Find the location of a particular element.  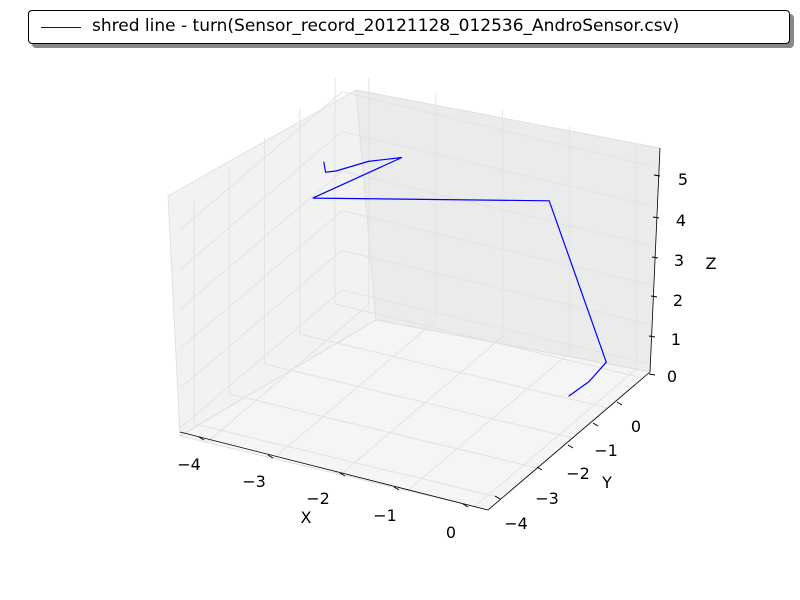

z-tick-label: 4 is located at coordinates (681, 220).